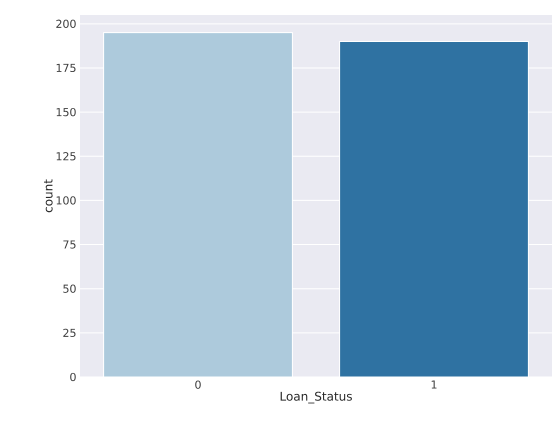 Image resolution: width=557 pixels, height=423 pixels. I want to click on y-tick-label: 175, so click(66, 68).